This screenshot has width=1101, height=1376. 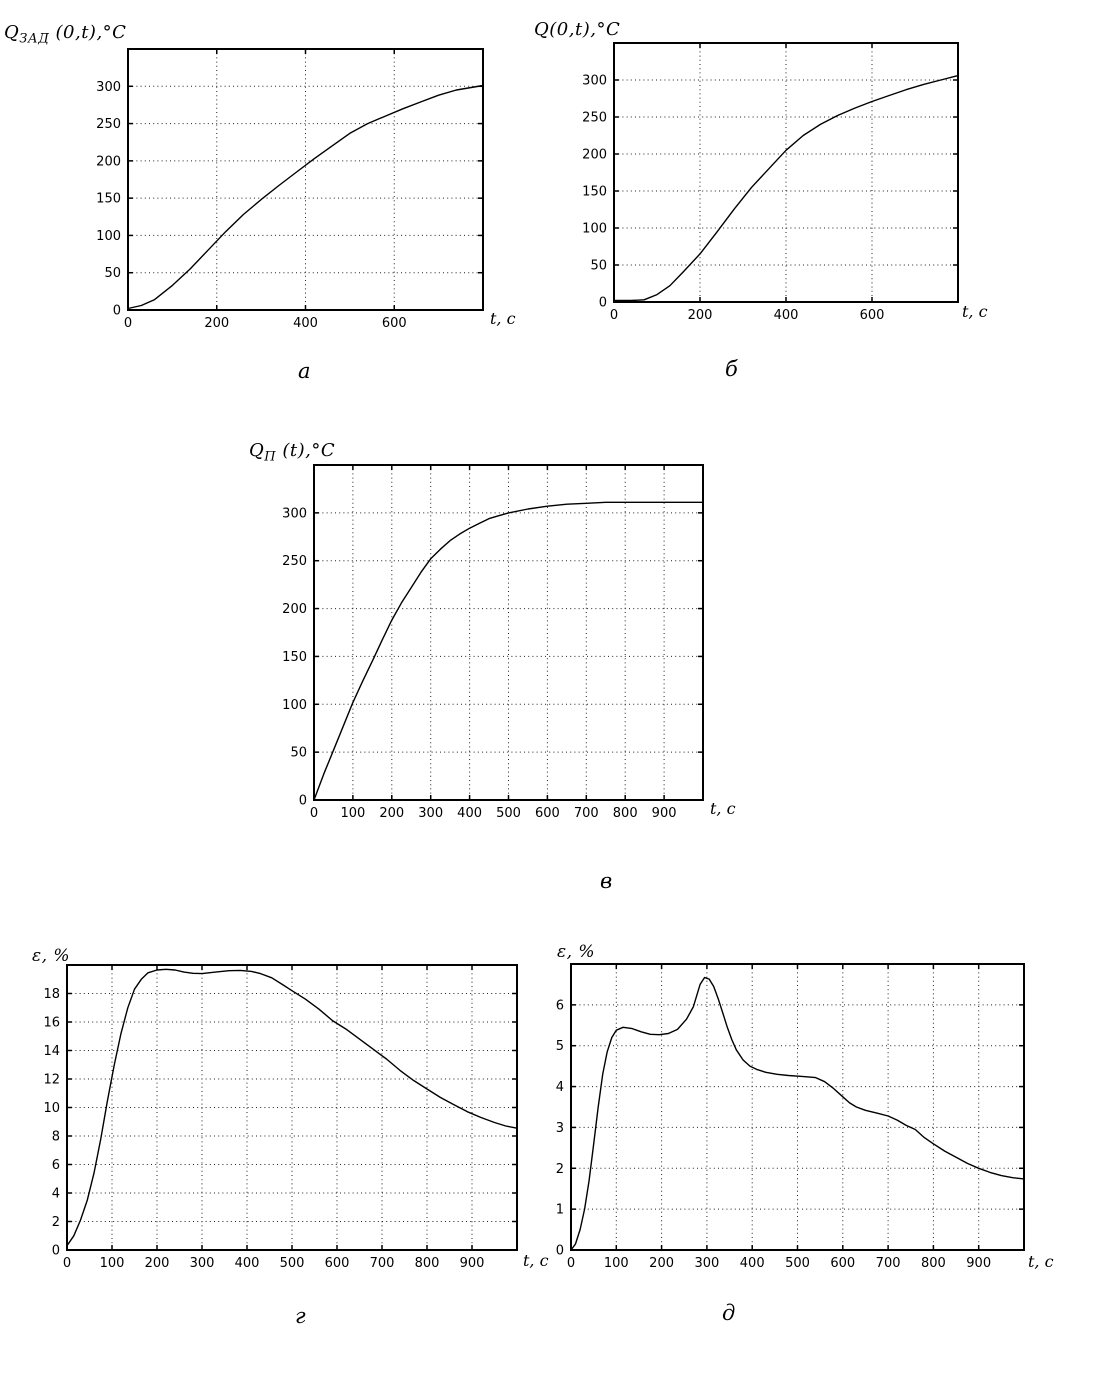 I want to click on chart-v-title-sub: П, so click(x=270, y=457).